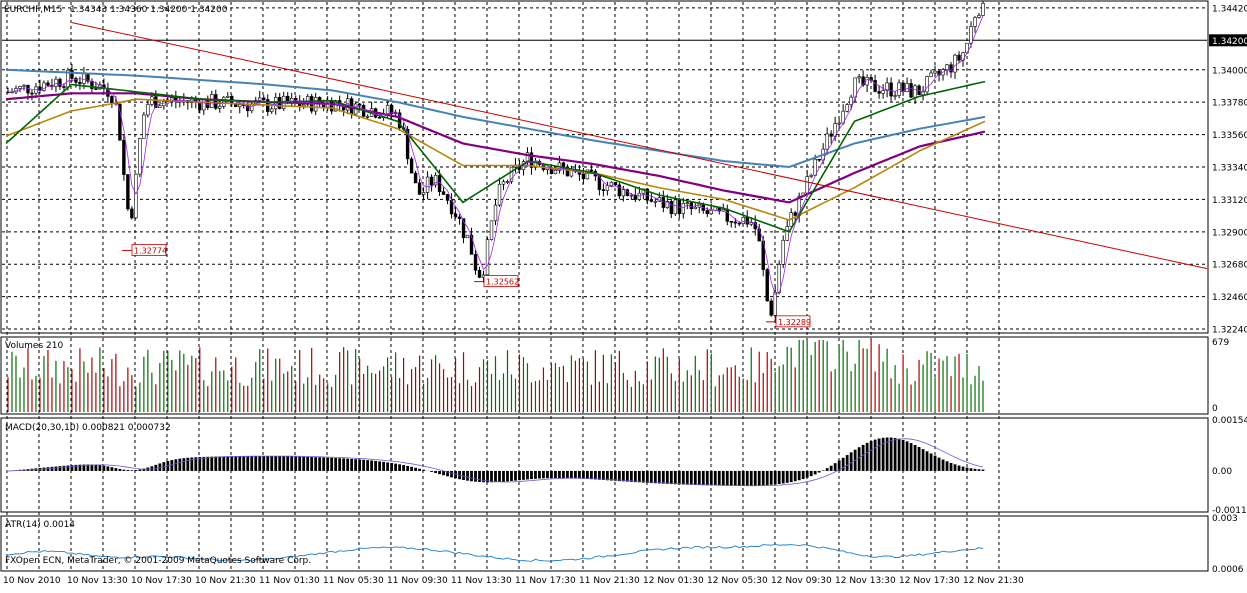 The height and width of the screenshot is (593, 1247). I want to click on volume-panel-frame, so click(604, 375).